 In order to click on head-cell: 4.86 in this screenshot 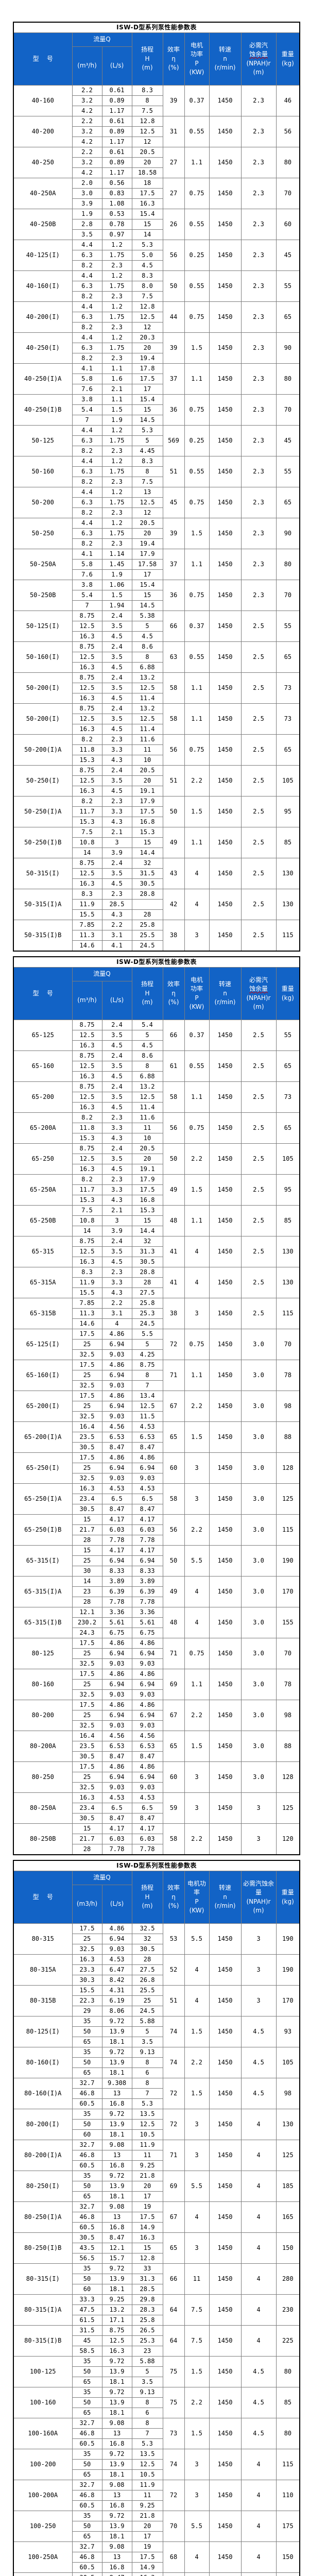, I will do `click(147, 1643)`.